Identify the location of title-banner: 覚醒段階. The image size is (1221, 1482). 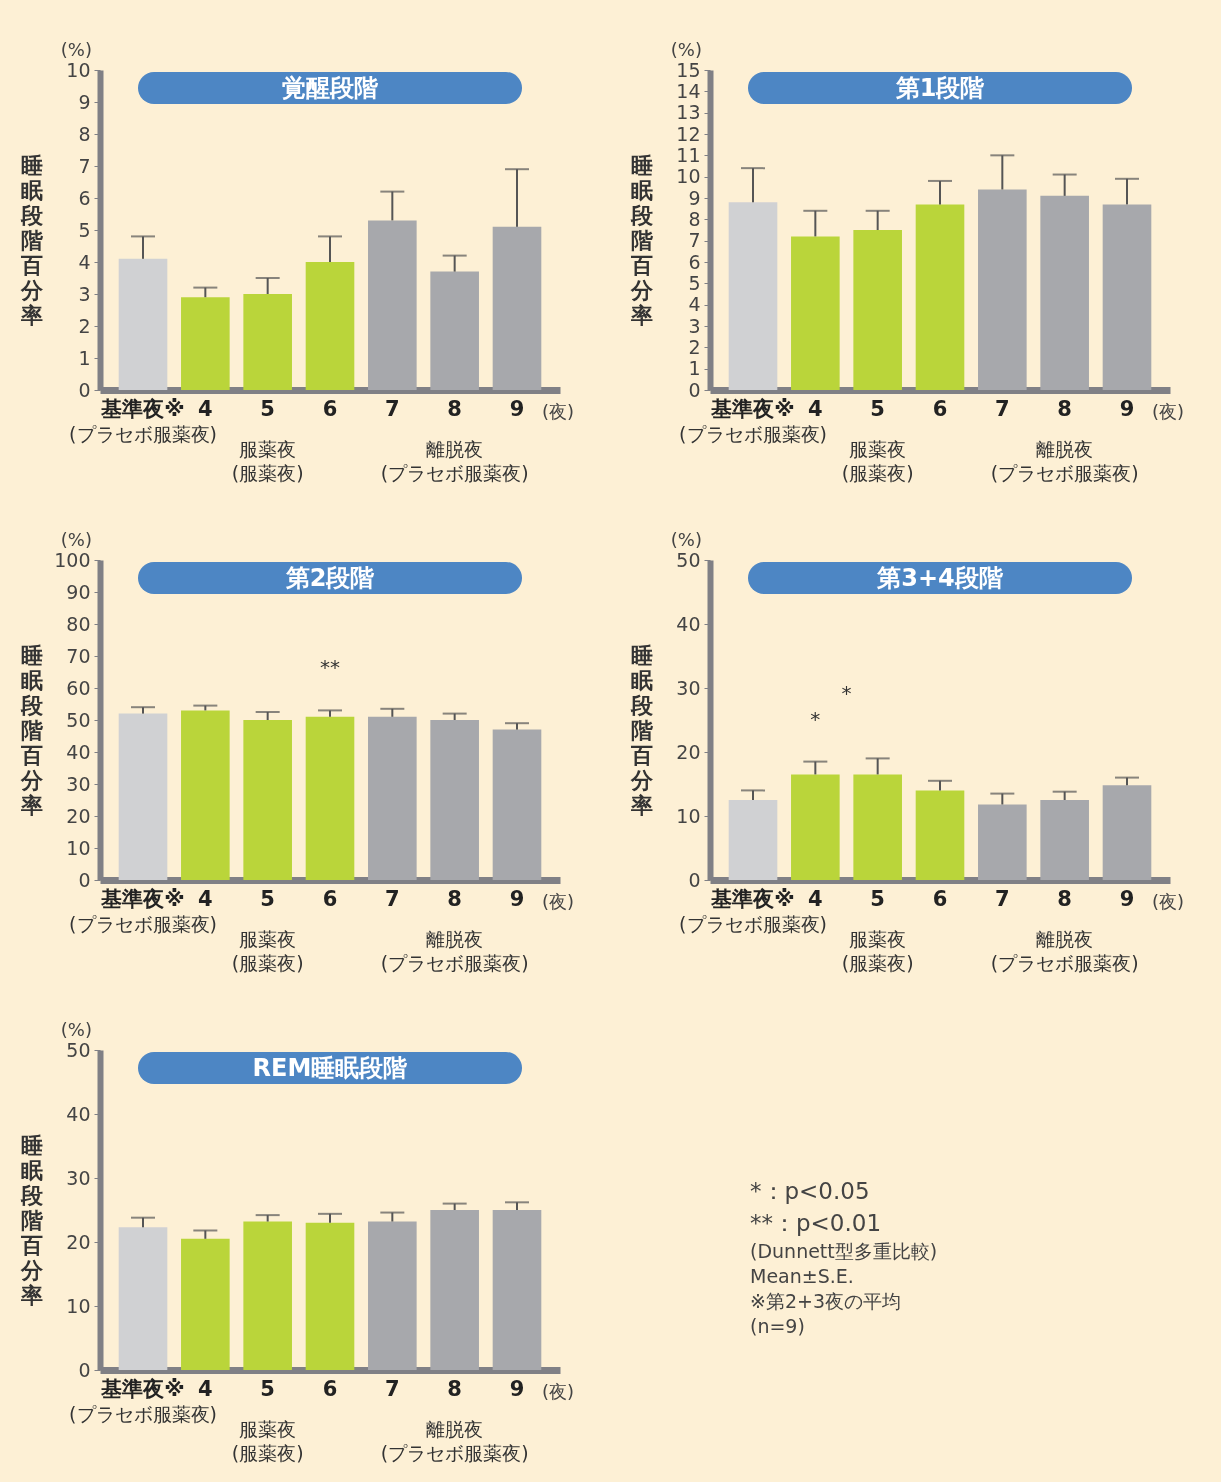
(330, 88).